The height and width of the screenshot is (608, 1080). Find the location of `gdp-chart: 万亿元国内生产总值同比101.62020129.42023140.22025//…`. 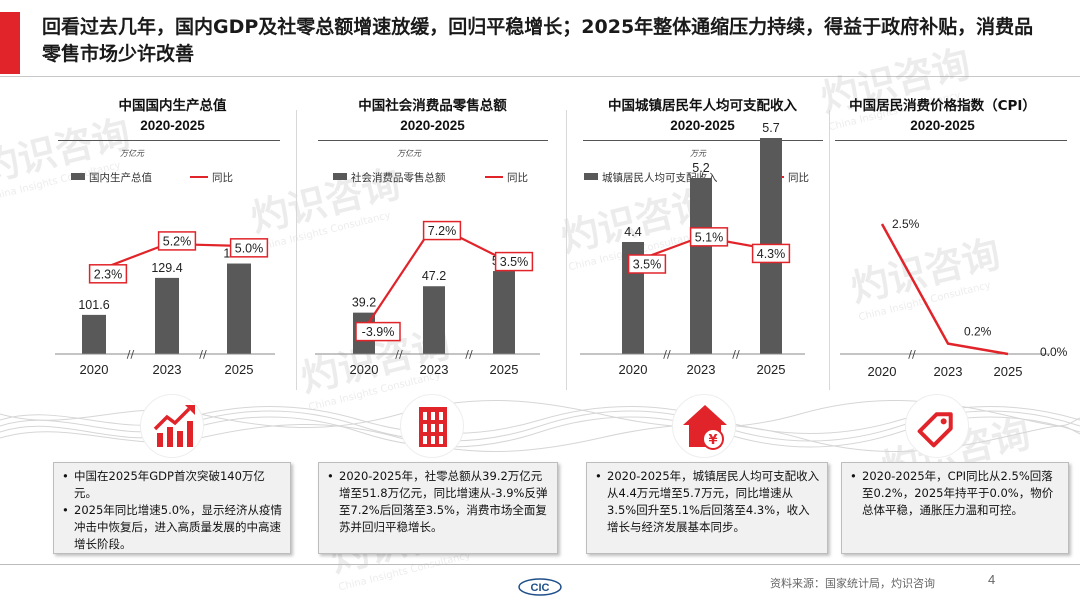

gdp-chart: 万亿元国内生产总值同比101.62020129.42023140.22025//… is located at coordinates (175, 267).